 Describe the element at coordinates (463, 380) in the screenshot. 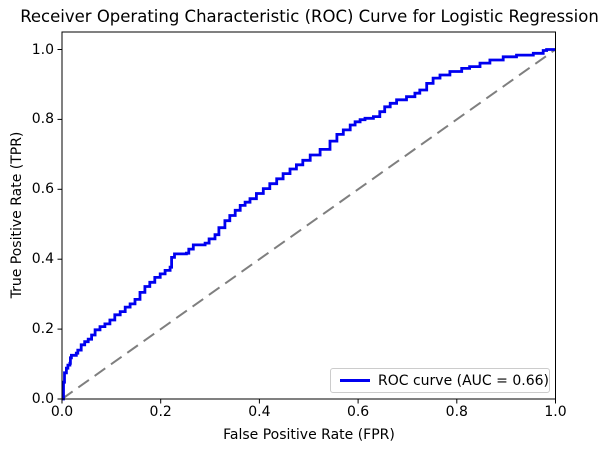

I see `legend-label: ROC curve (AUC = 0.66)` at that location.